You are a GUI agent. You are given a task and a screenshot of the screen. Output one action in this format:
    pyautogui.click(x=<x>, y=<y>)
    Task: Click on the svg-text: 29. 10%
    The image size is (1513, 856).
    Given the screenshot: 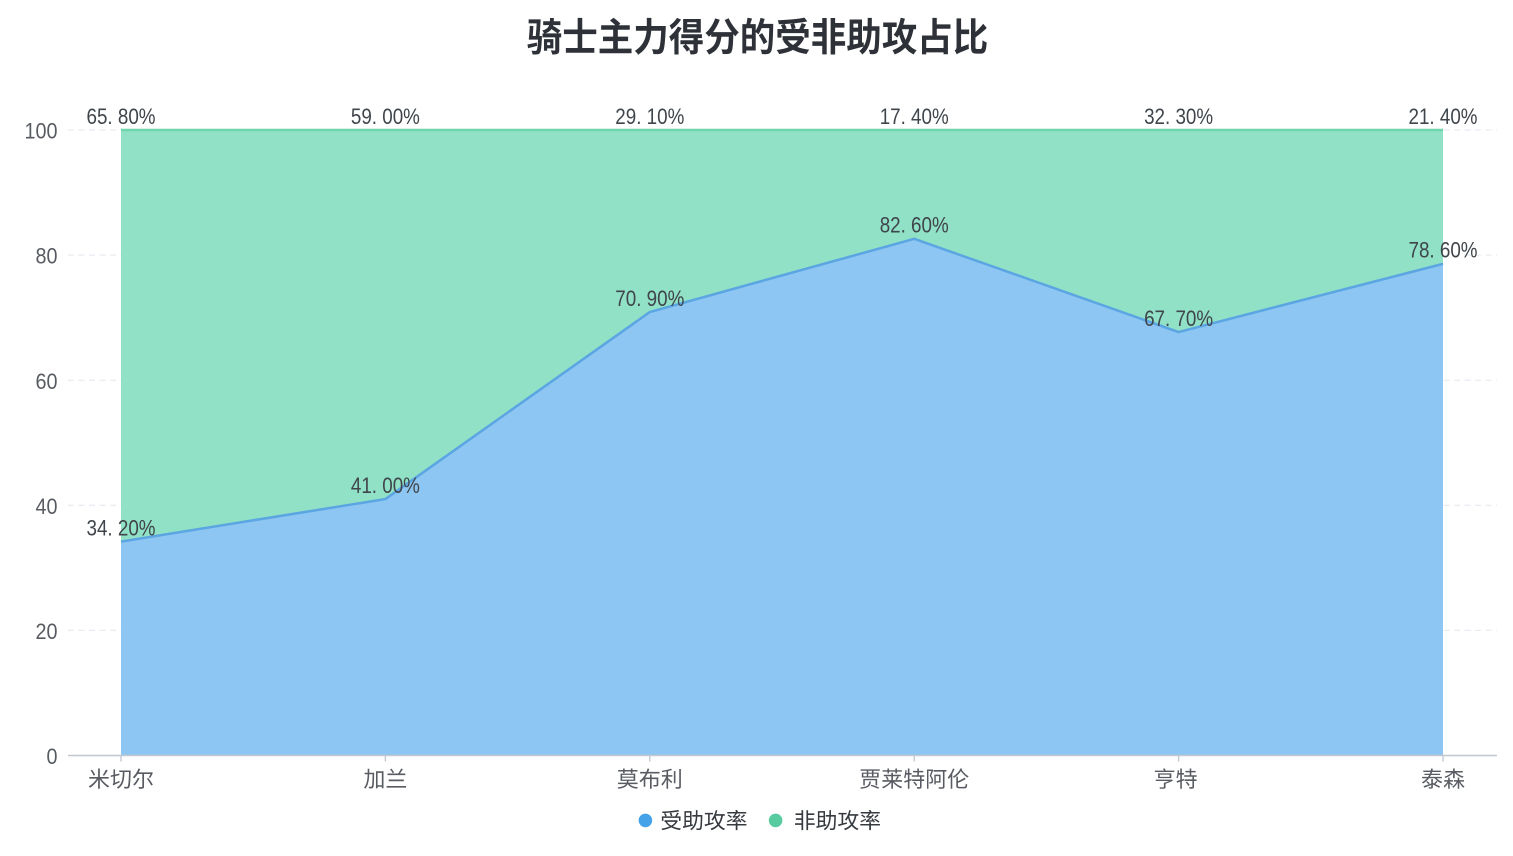 What is the action you would take?
    pyautogui.click(x=649, y=116)
    